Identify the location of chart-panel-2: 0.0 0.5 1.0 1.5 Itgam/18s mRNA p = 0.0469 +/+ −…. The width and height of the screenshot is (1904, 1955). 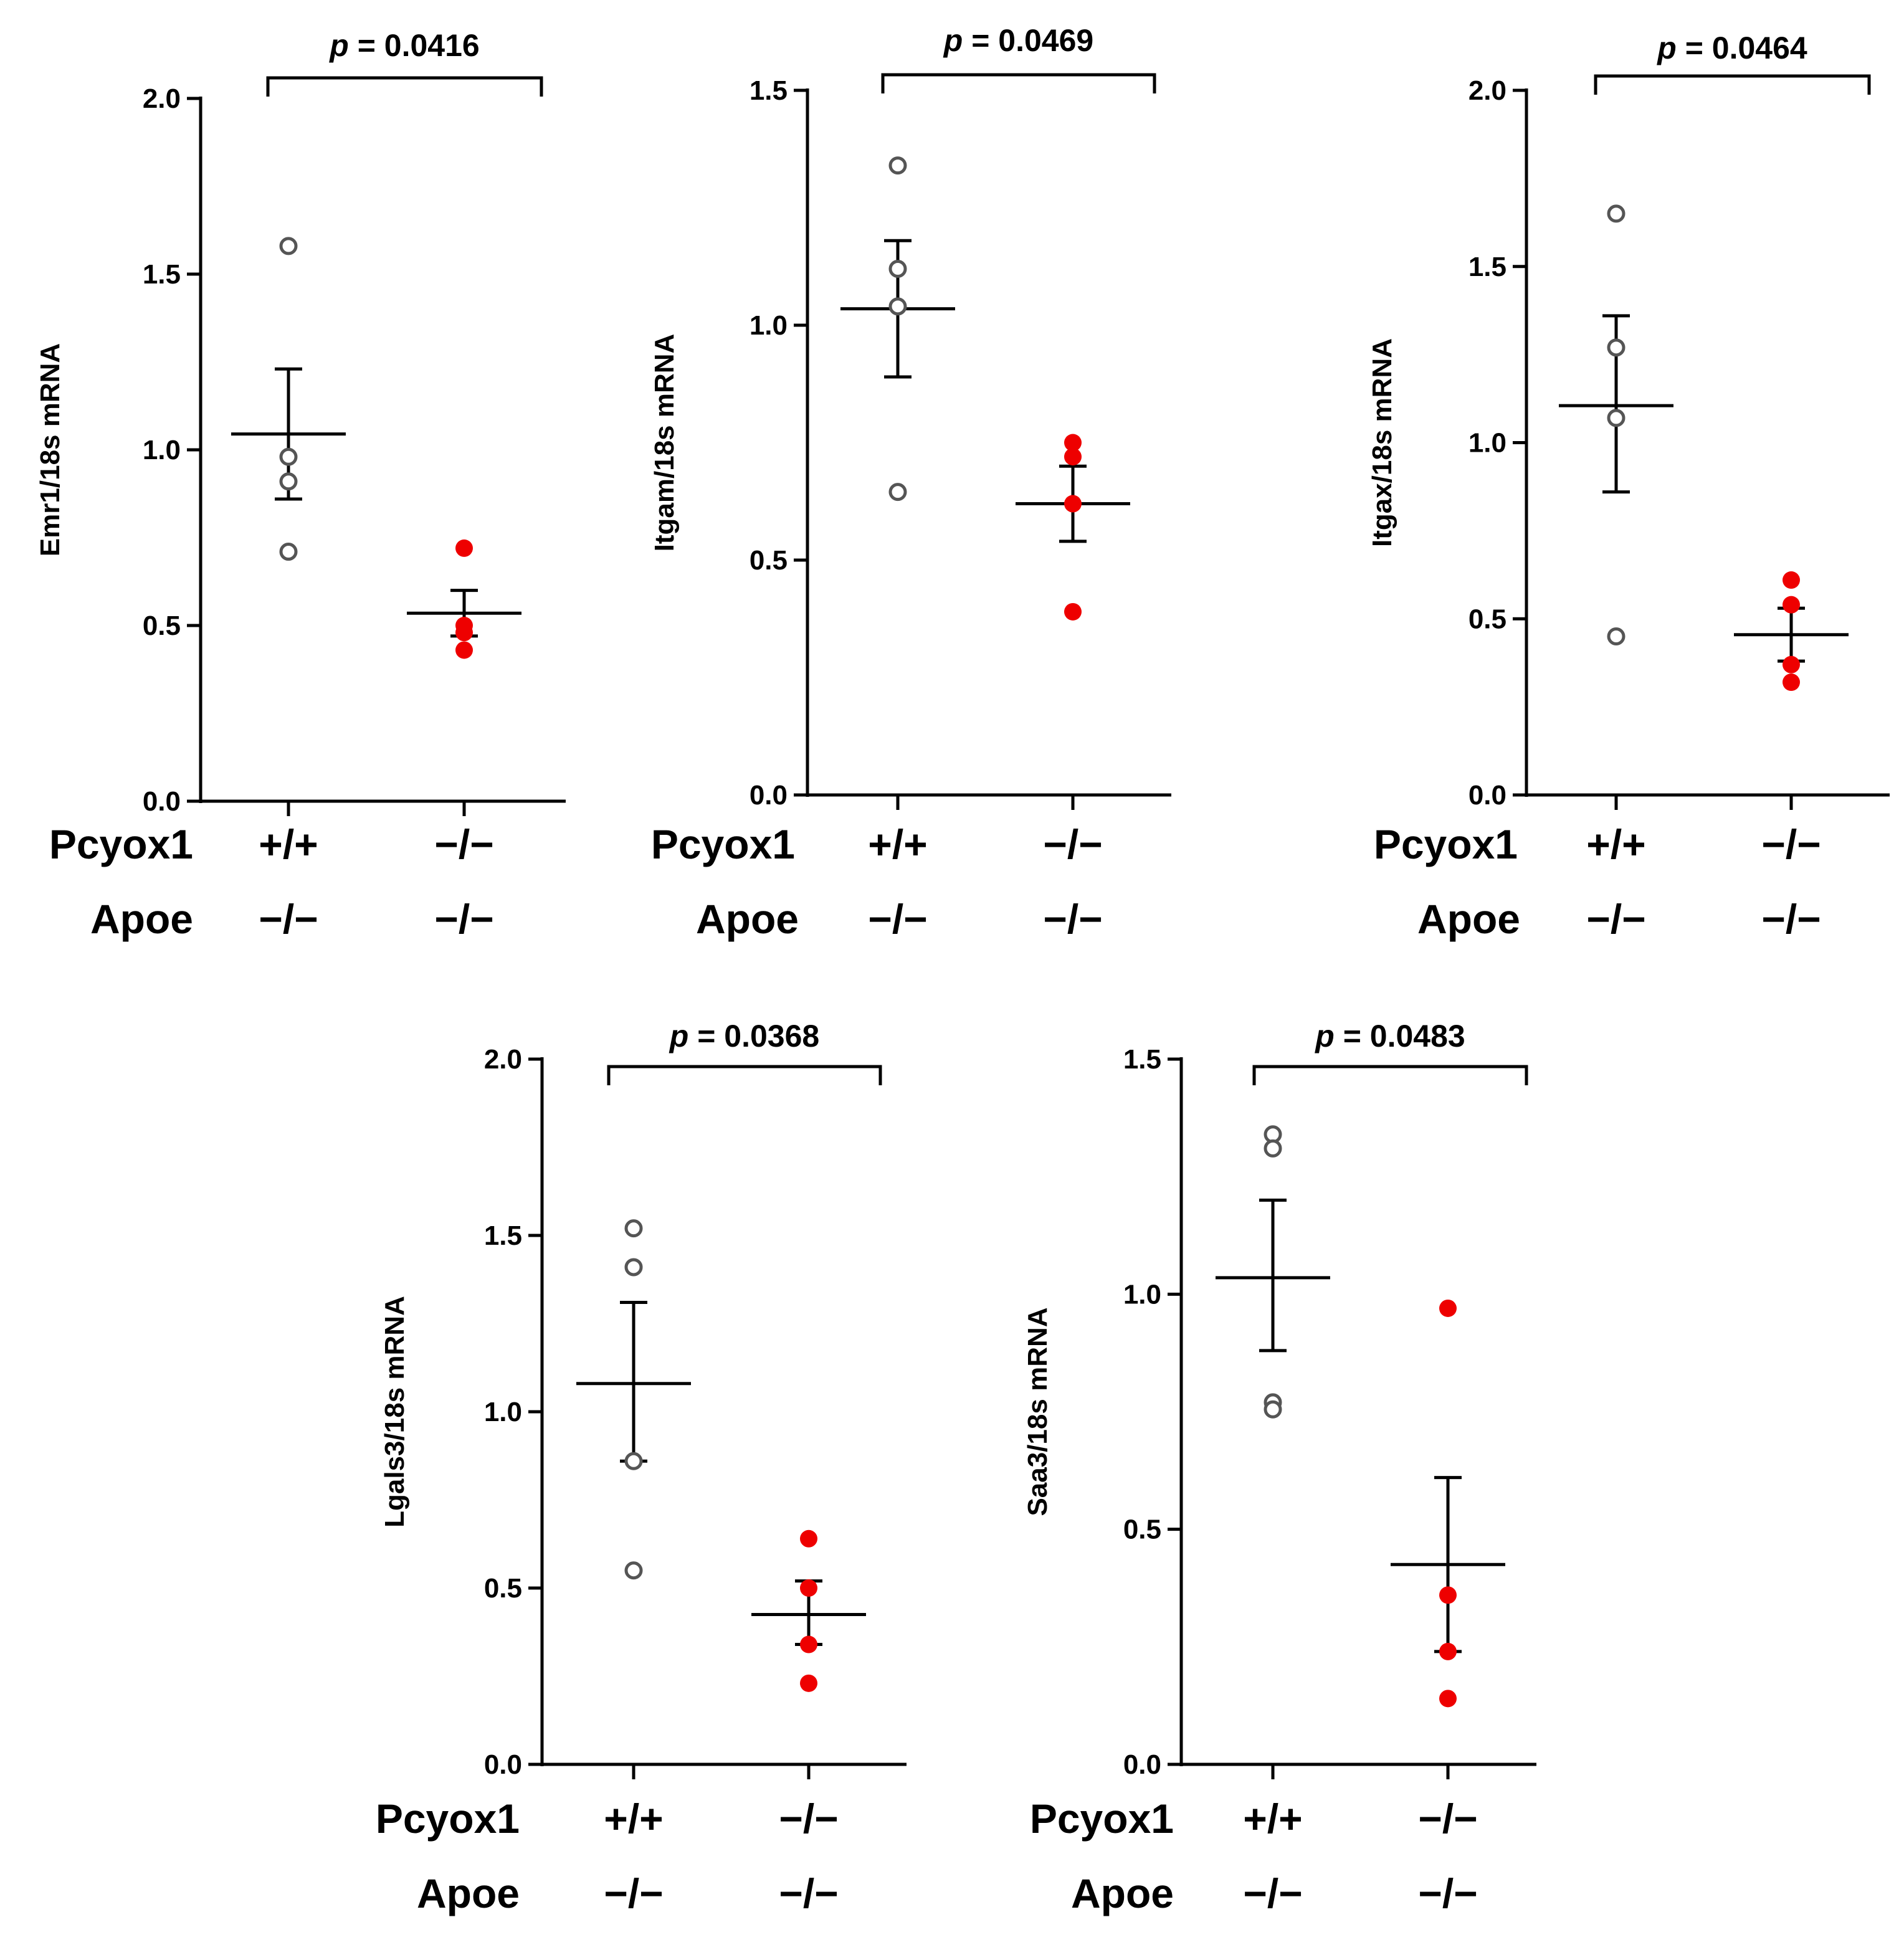
(910, 482).